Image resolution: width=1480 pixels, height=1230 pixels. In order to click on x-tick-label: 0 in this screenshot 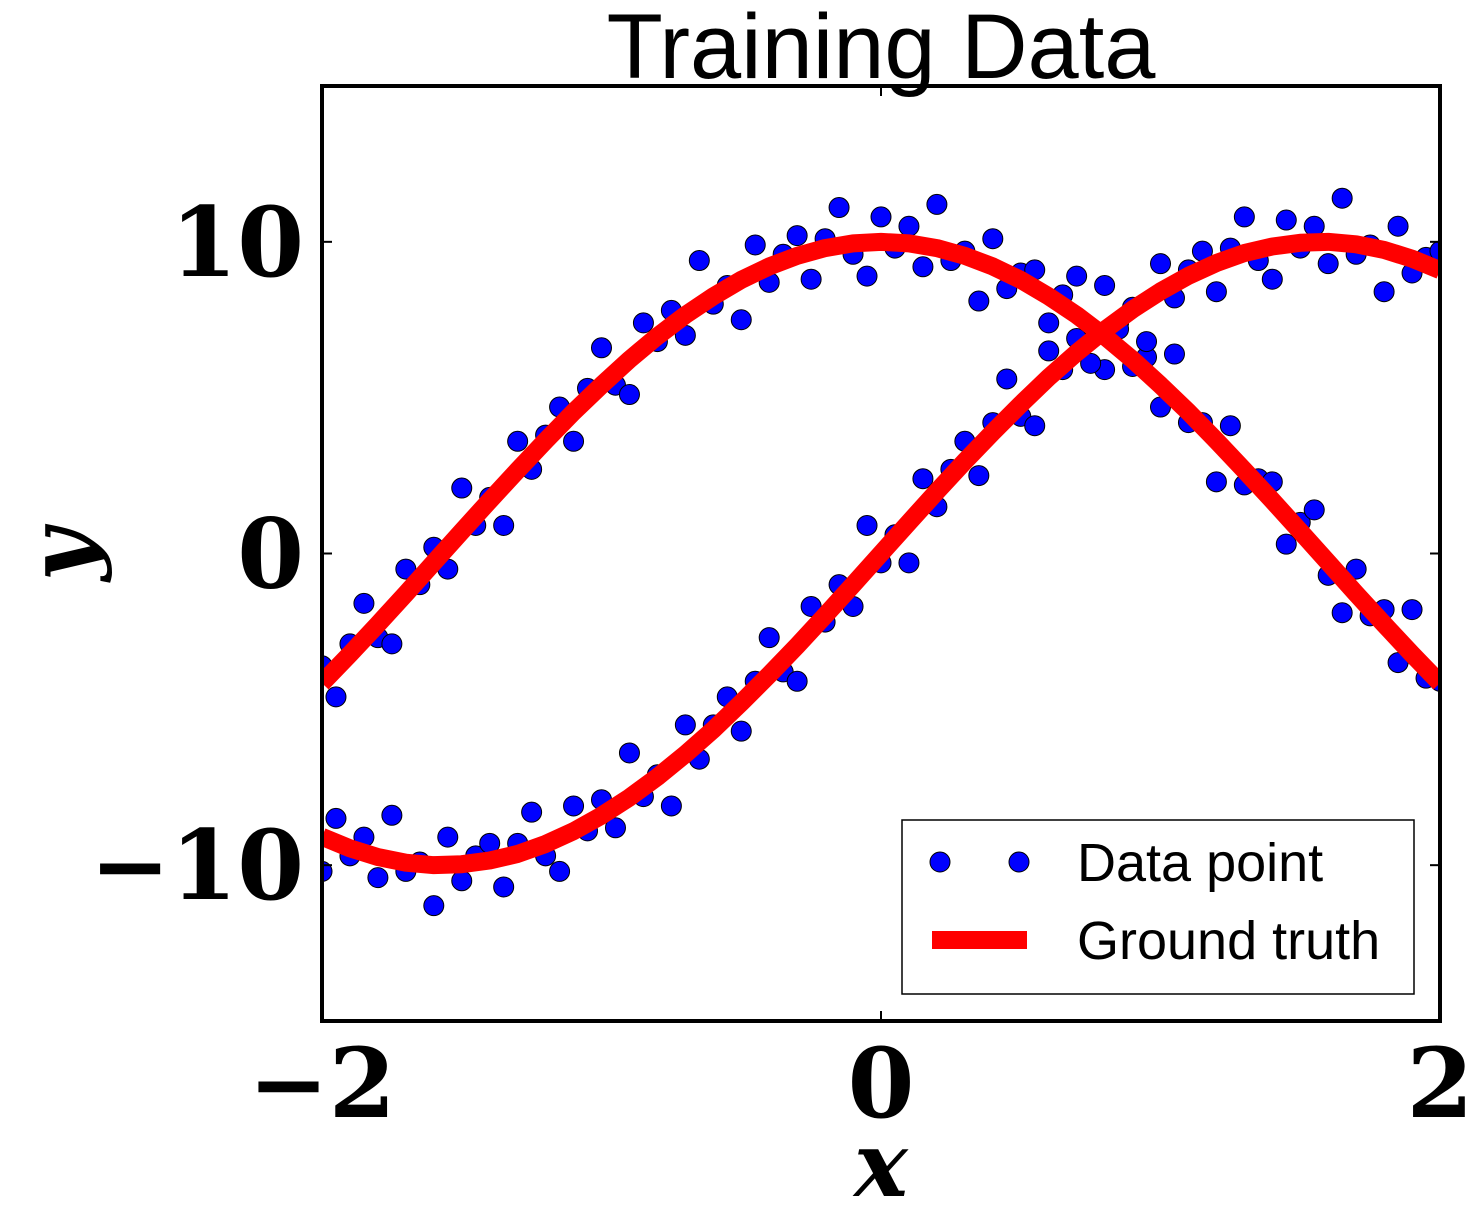, I will do `click(881, 1083)`.